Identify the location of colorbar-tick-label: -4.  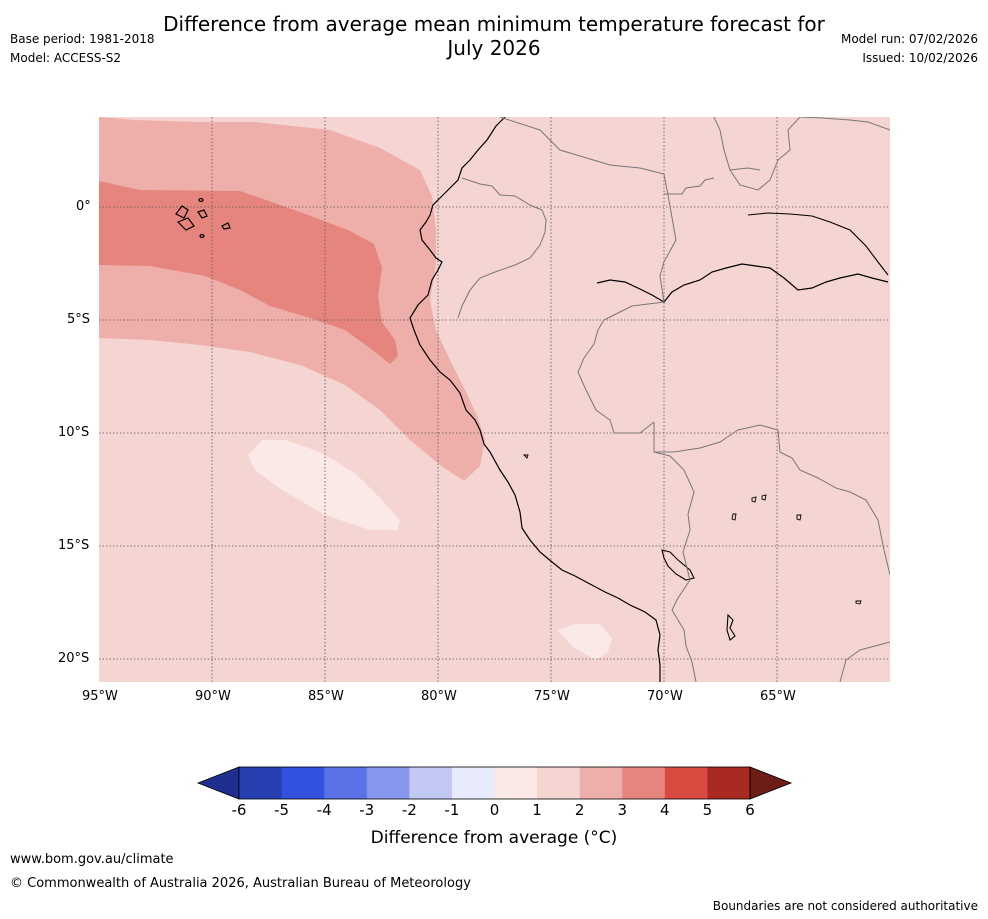
(324, 810).